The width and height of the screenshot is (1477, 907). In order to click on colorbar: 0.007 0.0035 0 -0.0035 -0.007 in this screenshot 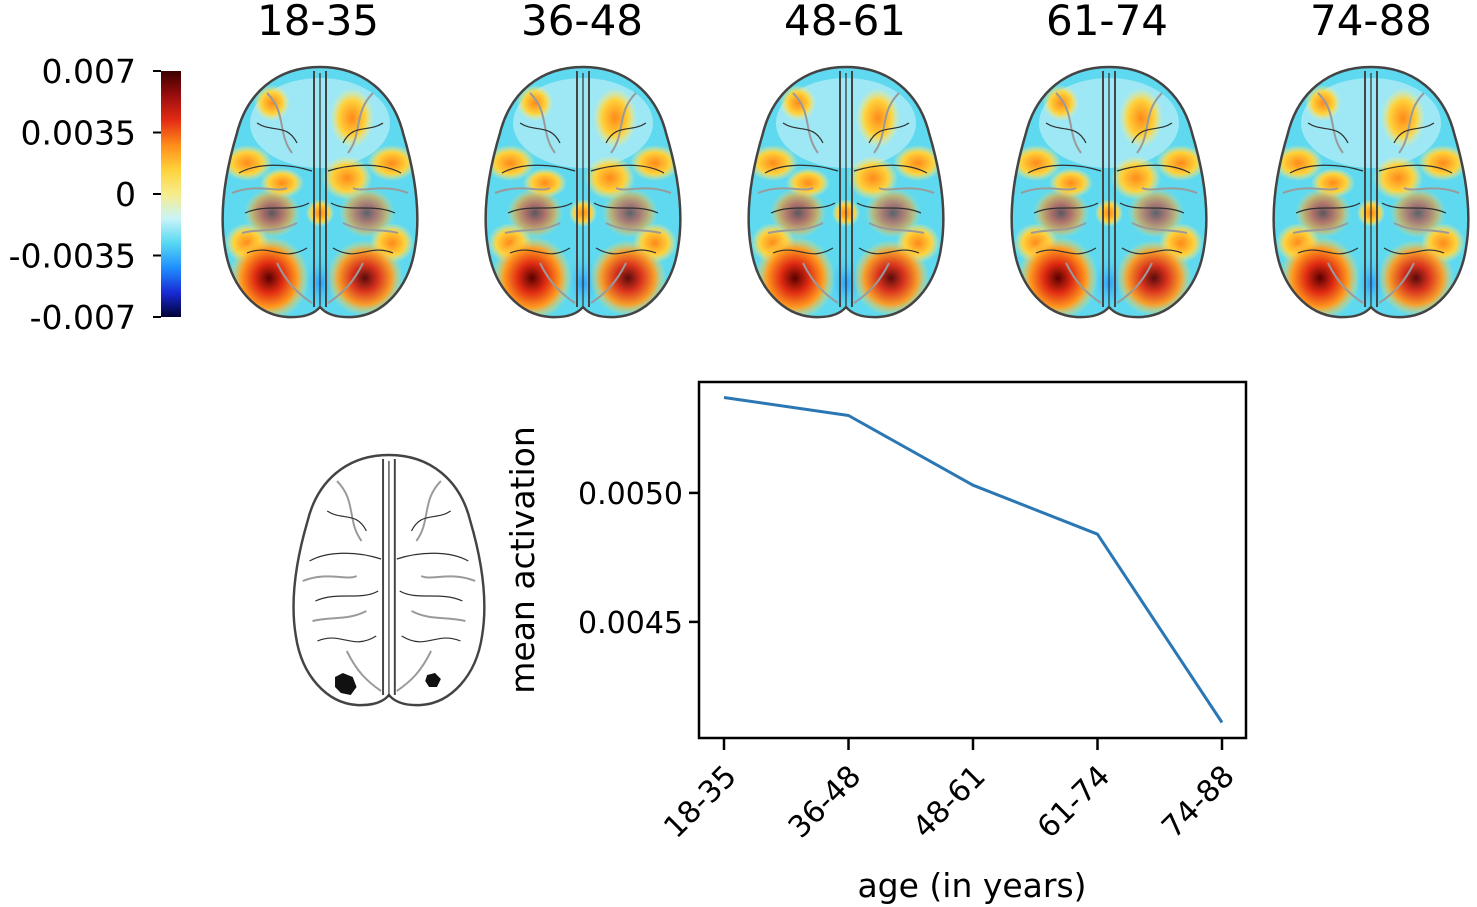, I will do `click(95, 194)`.